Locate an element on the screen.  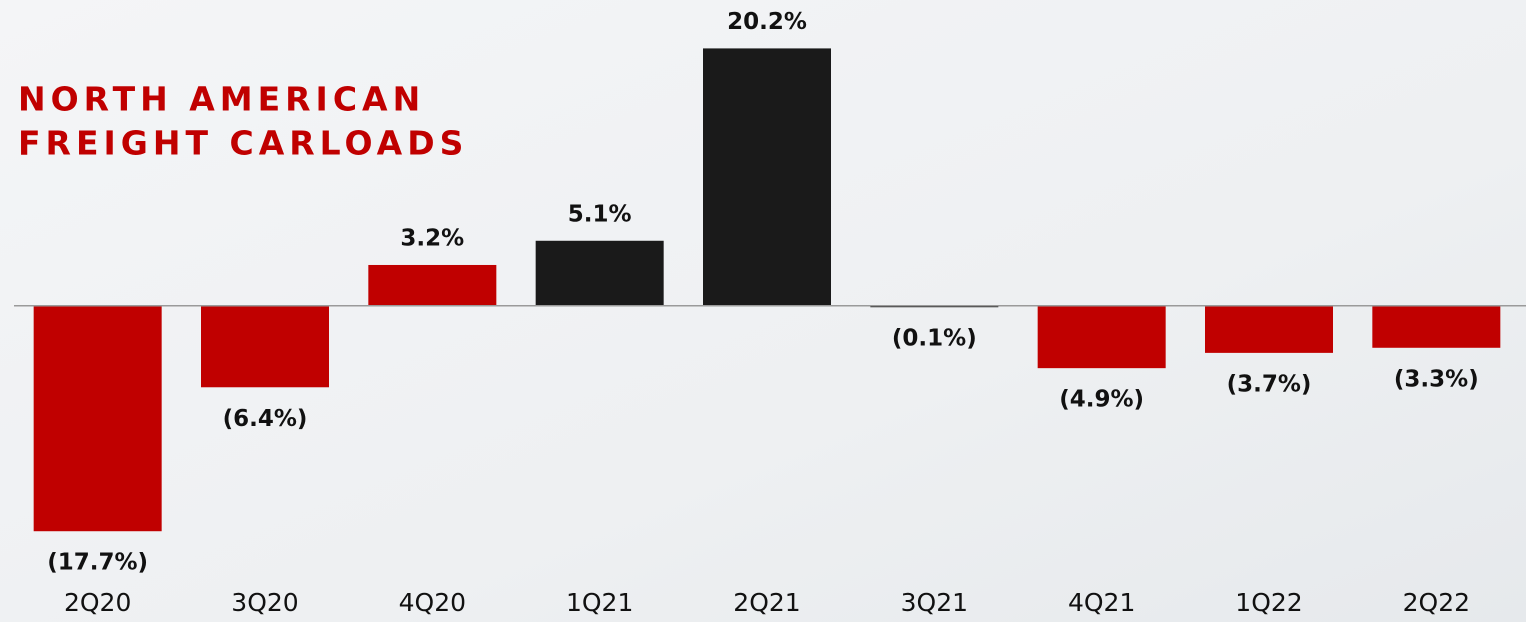
value-label: (3.7%) is located at coordinates (1269, 384).